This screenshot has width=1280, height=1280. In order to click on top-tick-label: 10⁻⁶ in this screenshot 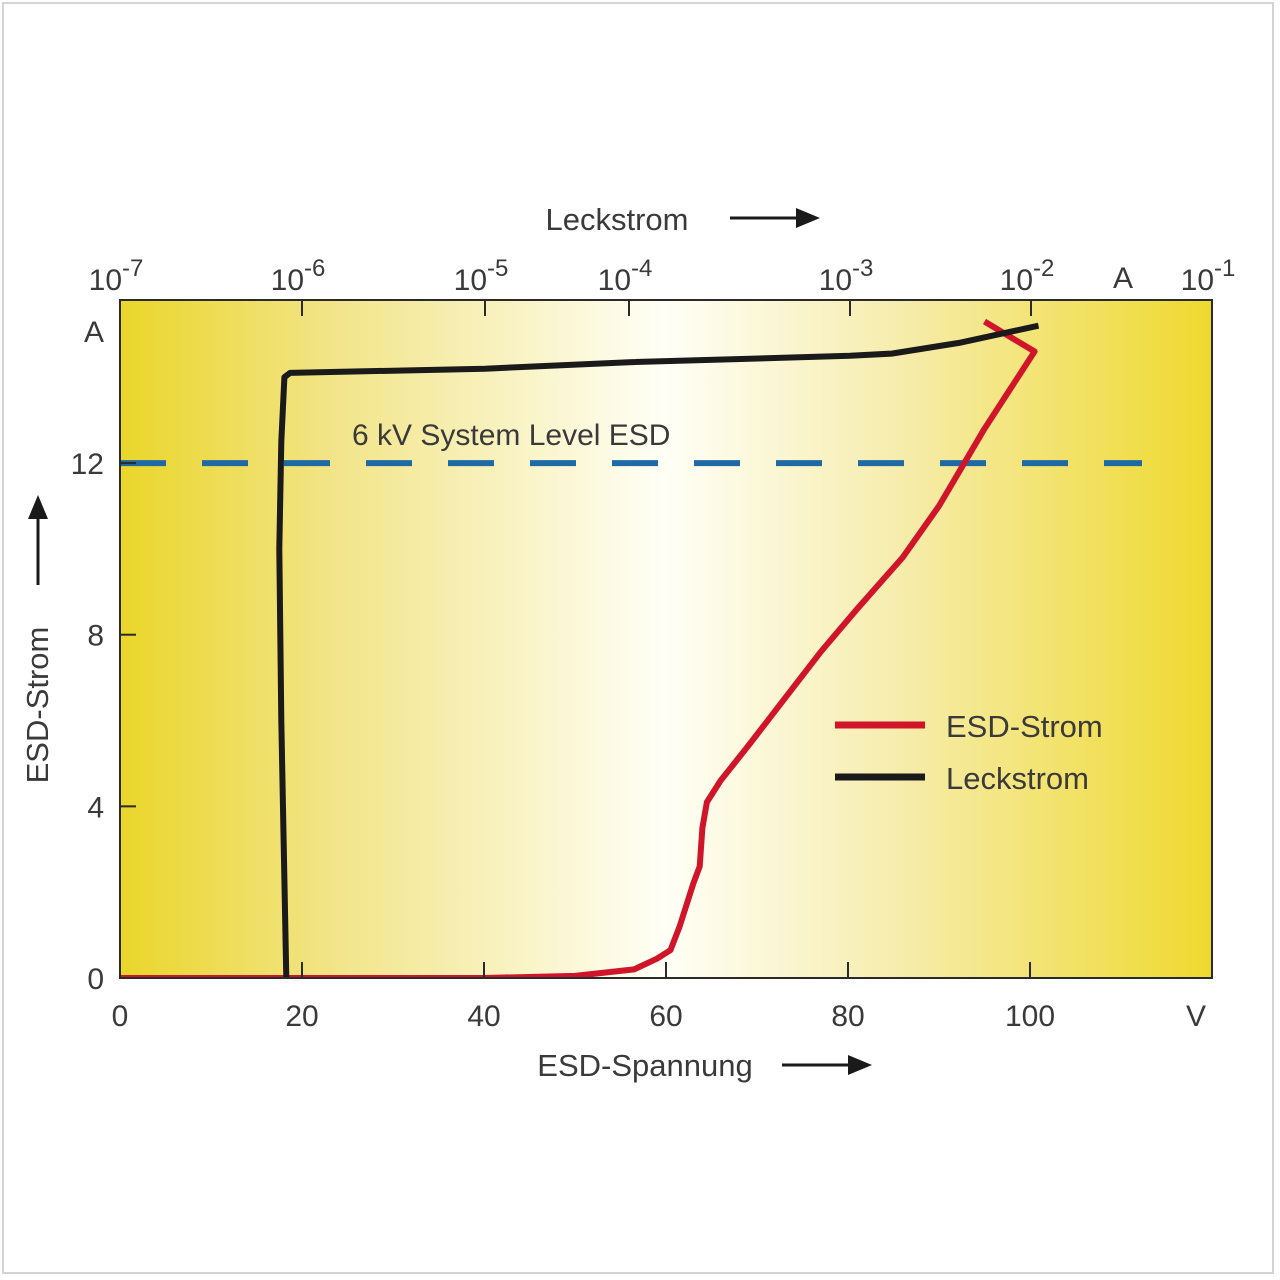, I will do `click(298, 276)`.